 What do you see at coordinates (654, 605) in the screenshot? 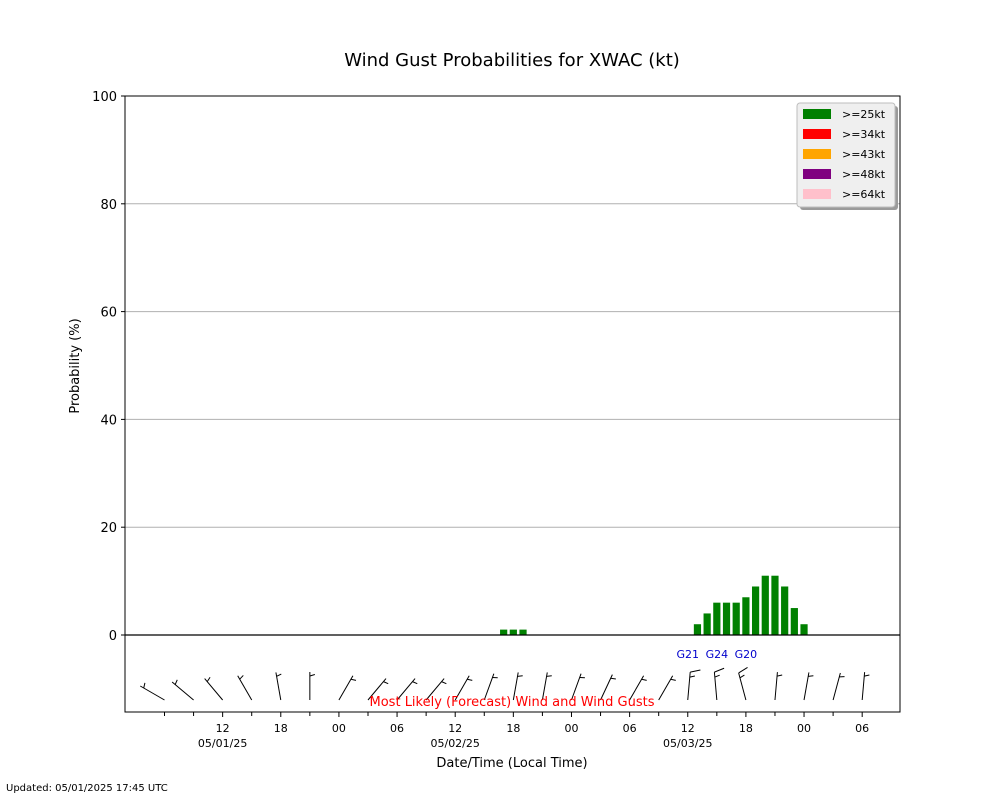
I see `bars` at bounding box center [654, 605].